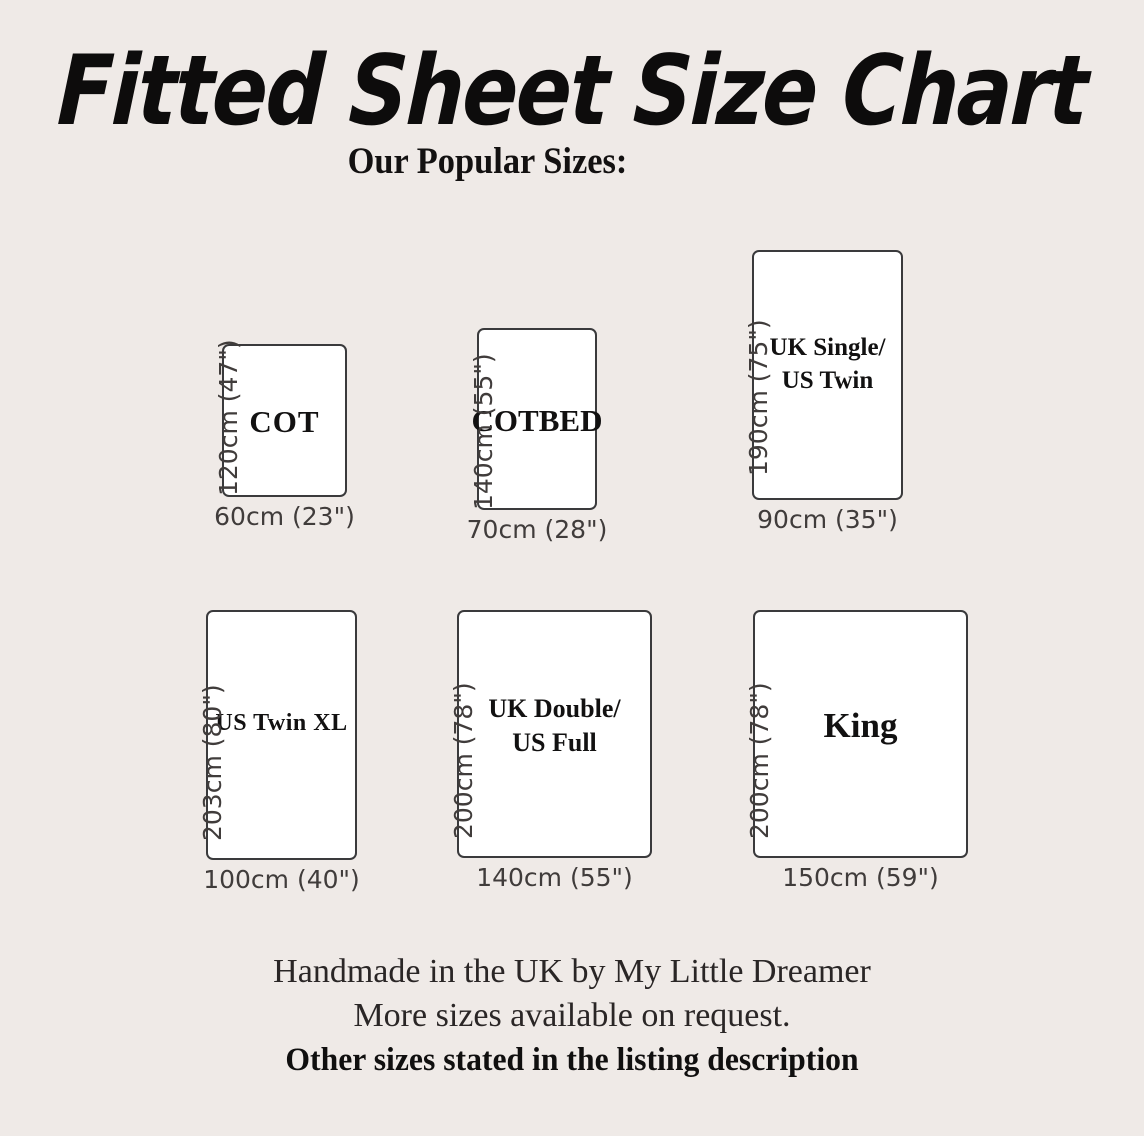 Image resolution: width=1144 pixels, height=1136 pixels. What do you see at coordinates (827, 347) in the screenshot?
I see `size-box-label-line-1: UK Single/` at bounding box center [827, 347].